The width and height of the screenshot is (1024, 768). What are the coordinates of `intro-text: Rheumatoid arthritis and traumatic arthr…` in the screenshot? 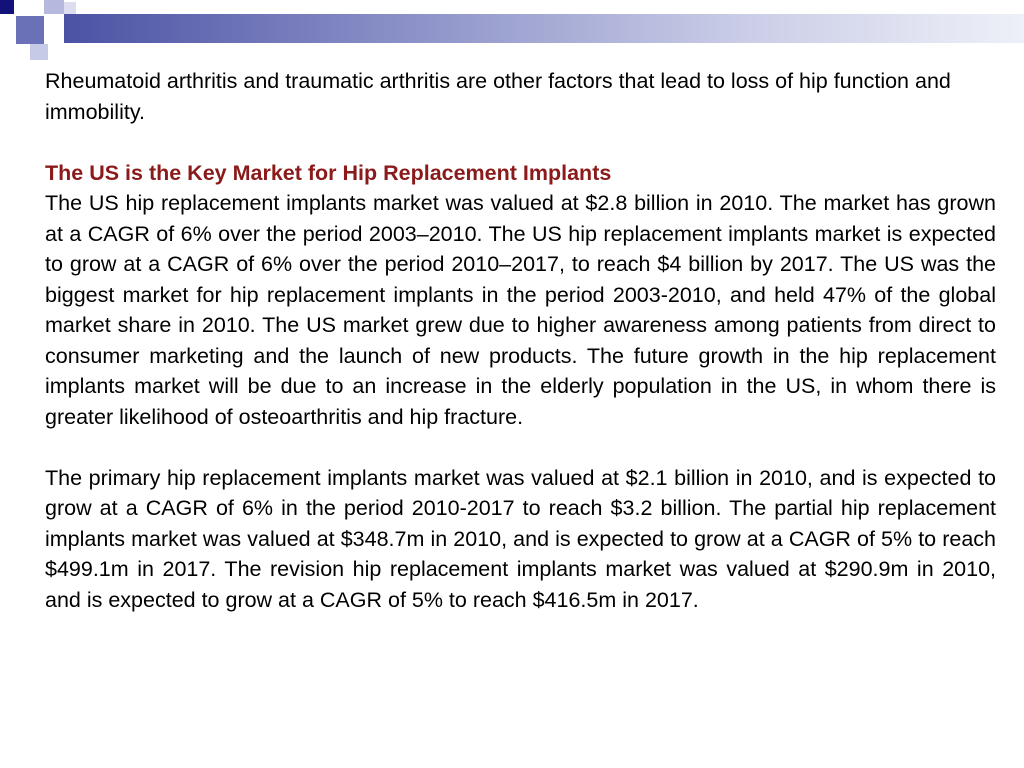 It's located at (498, 96).